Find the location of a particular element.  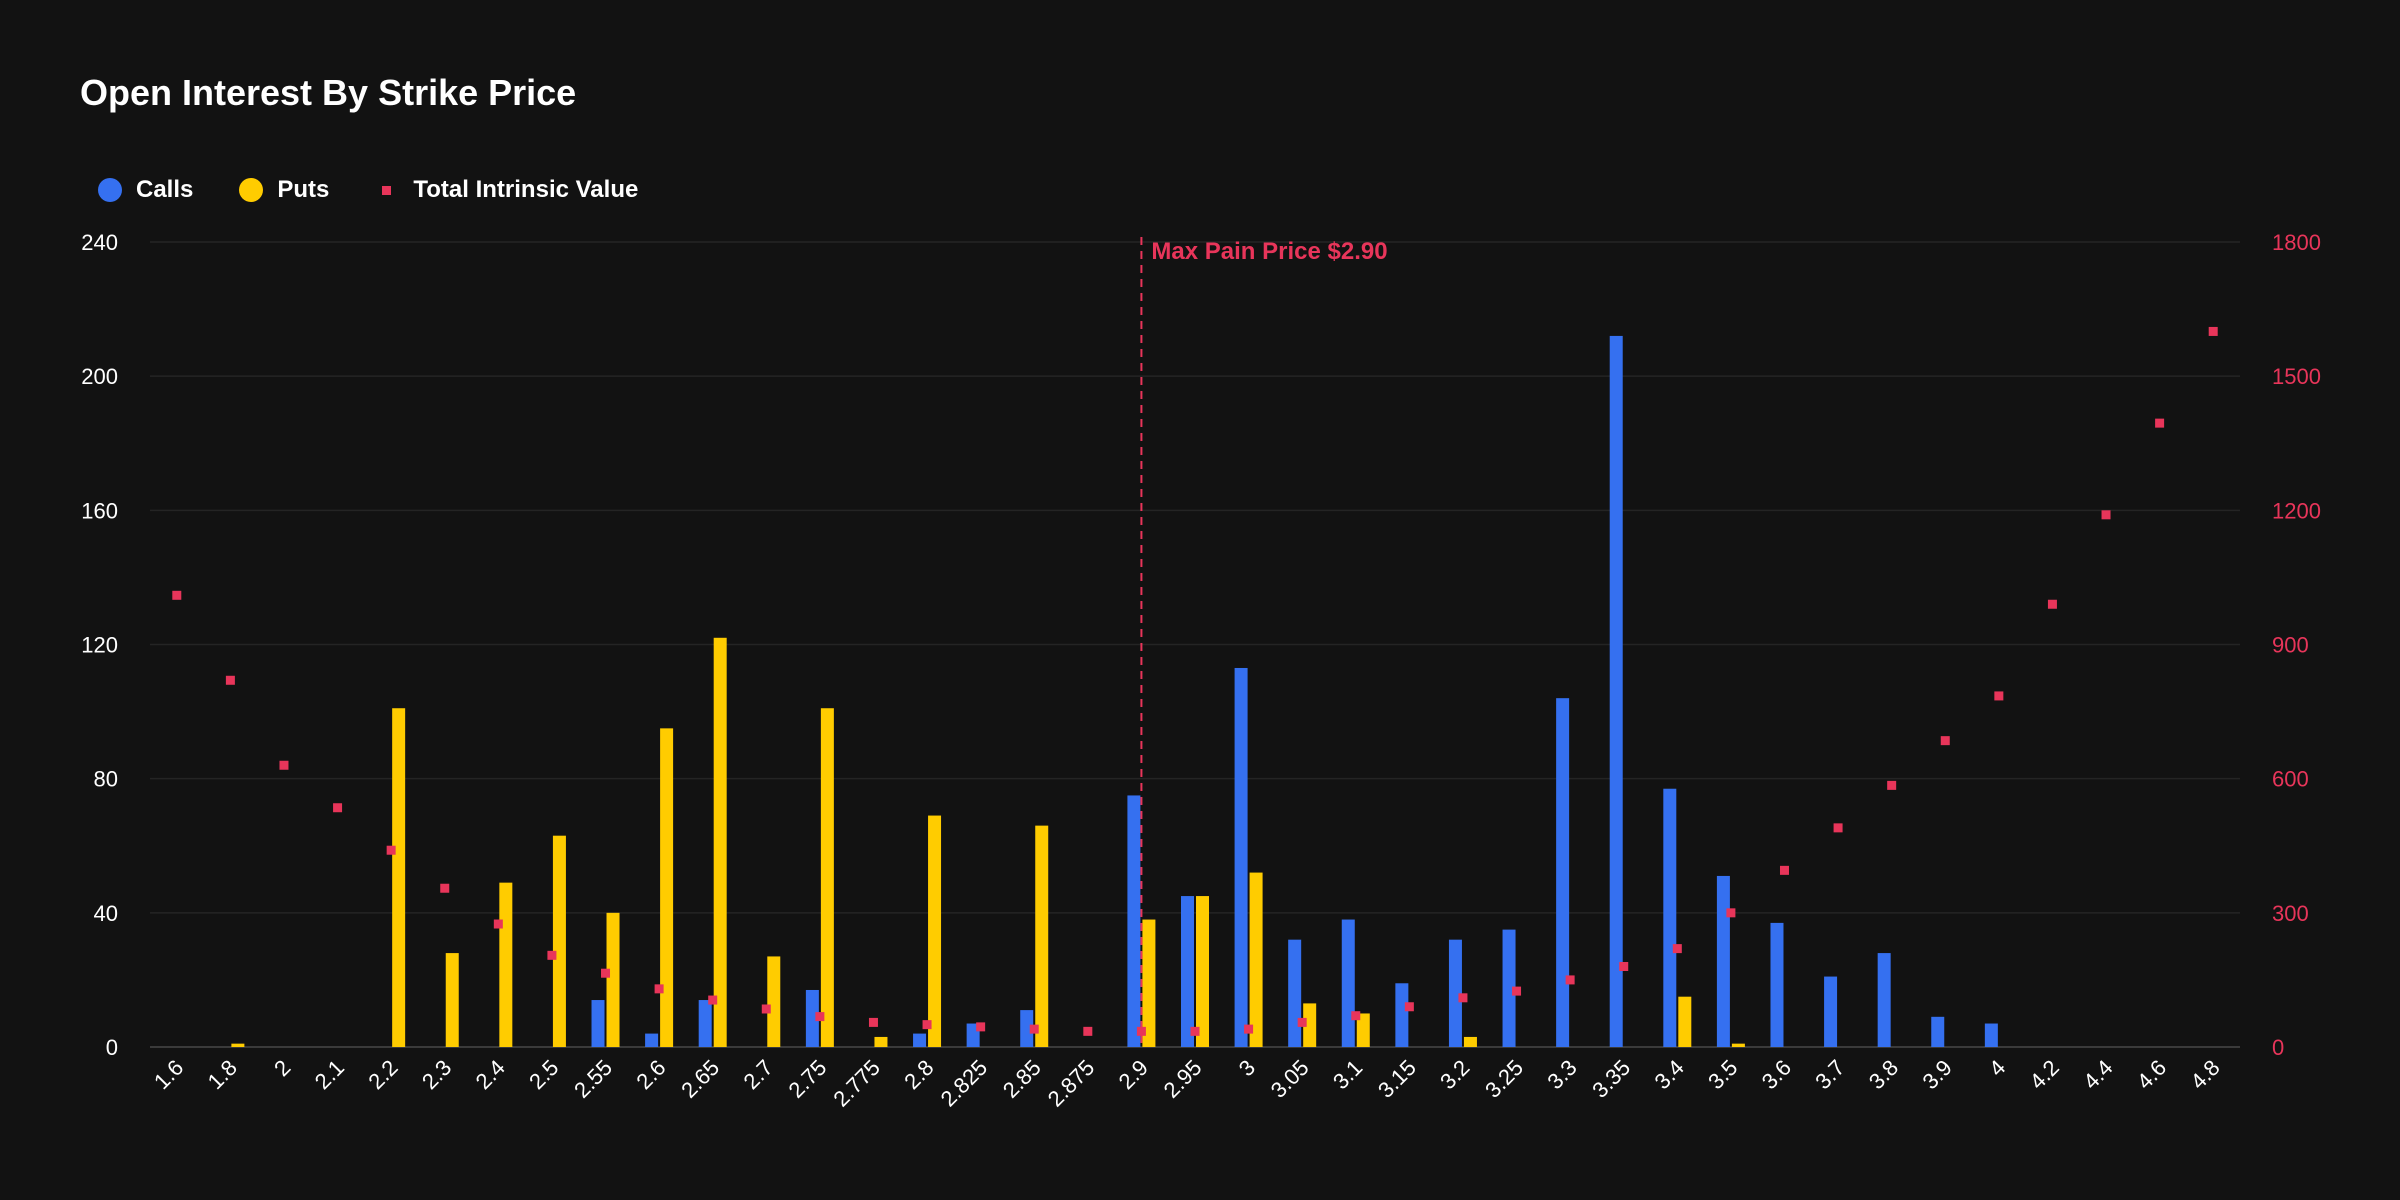

x-tick-label: 2.8 is located at coordinates (918, 1074).